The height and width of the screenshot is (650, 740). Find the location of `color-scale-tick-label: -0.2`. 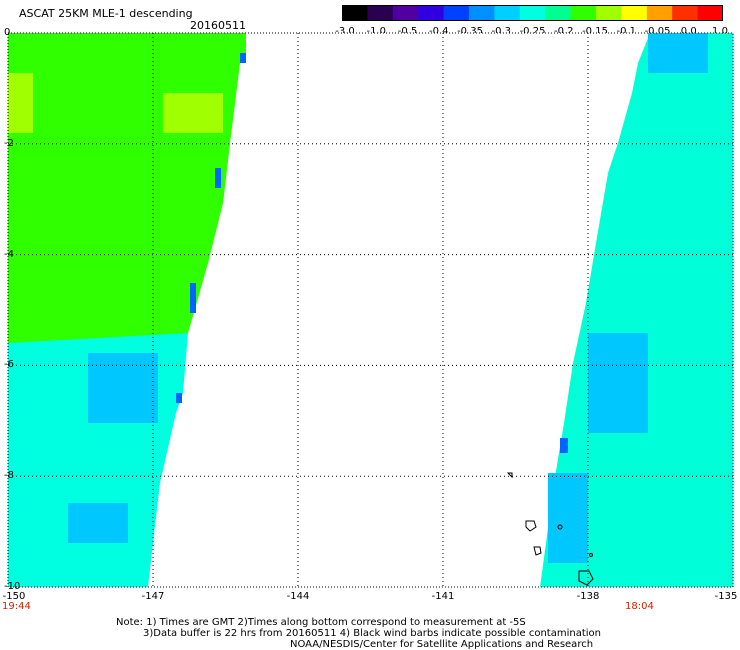

color-scale-tick-label: -0.2 is located at coordinates (563, 31).